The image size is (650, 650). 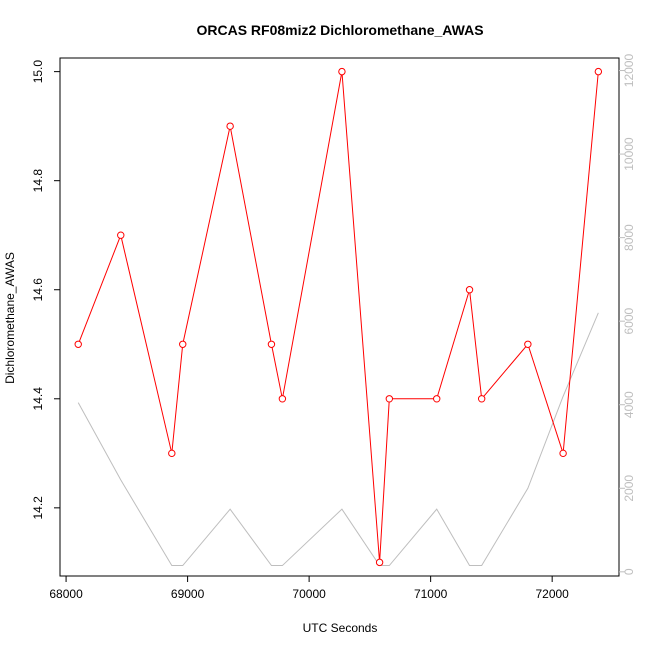 What do you see at coordinates (629, 488) in the screenshot?
I see `y2-tick-label: 2000` at bounding box center [629, 488].